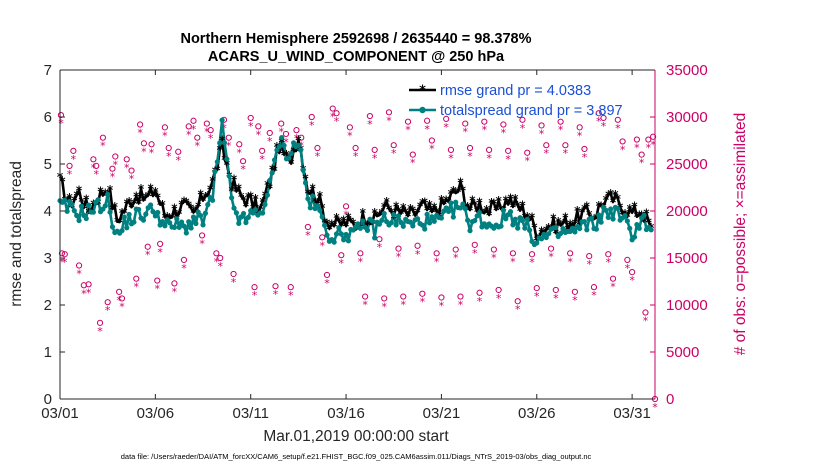 The image size is (830, 470). What do you see at coordinates (356, 436) in the screenshot?
I see `x-axis-label: Mar.01,2019 00:00:00 start` at bounding box center [356, 436].